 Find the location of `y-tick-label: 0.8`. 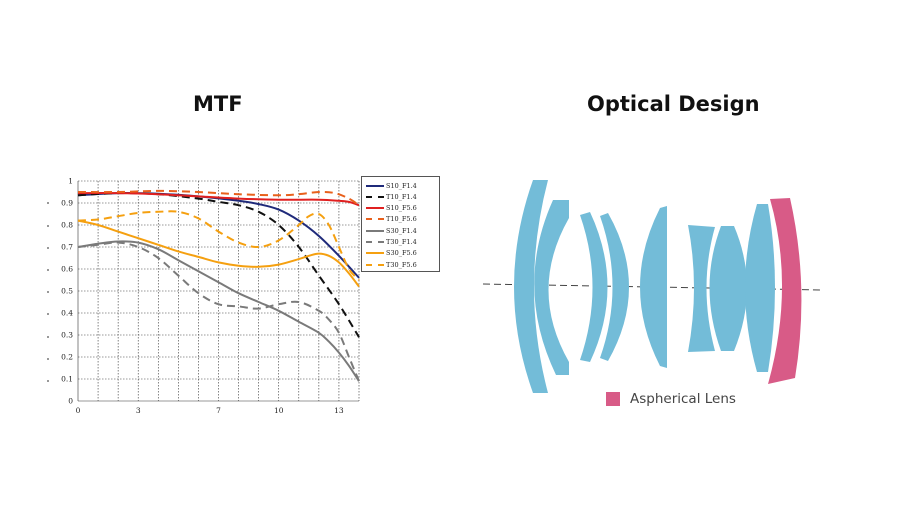

y-tick-label: 0.8 is located at coordinates (67, 225).